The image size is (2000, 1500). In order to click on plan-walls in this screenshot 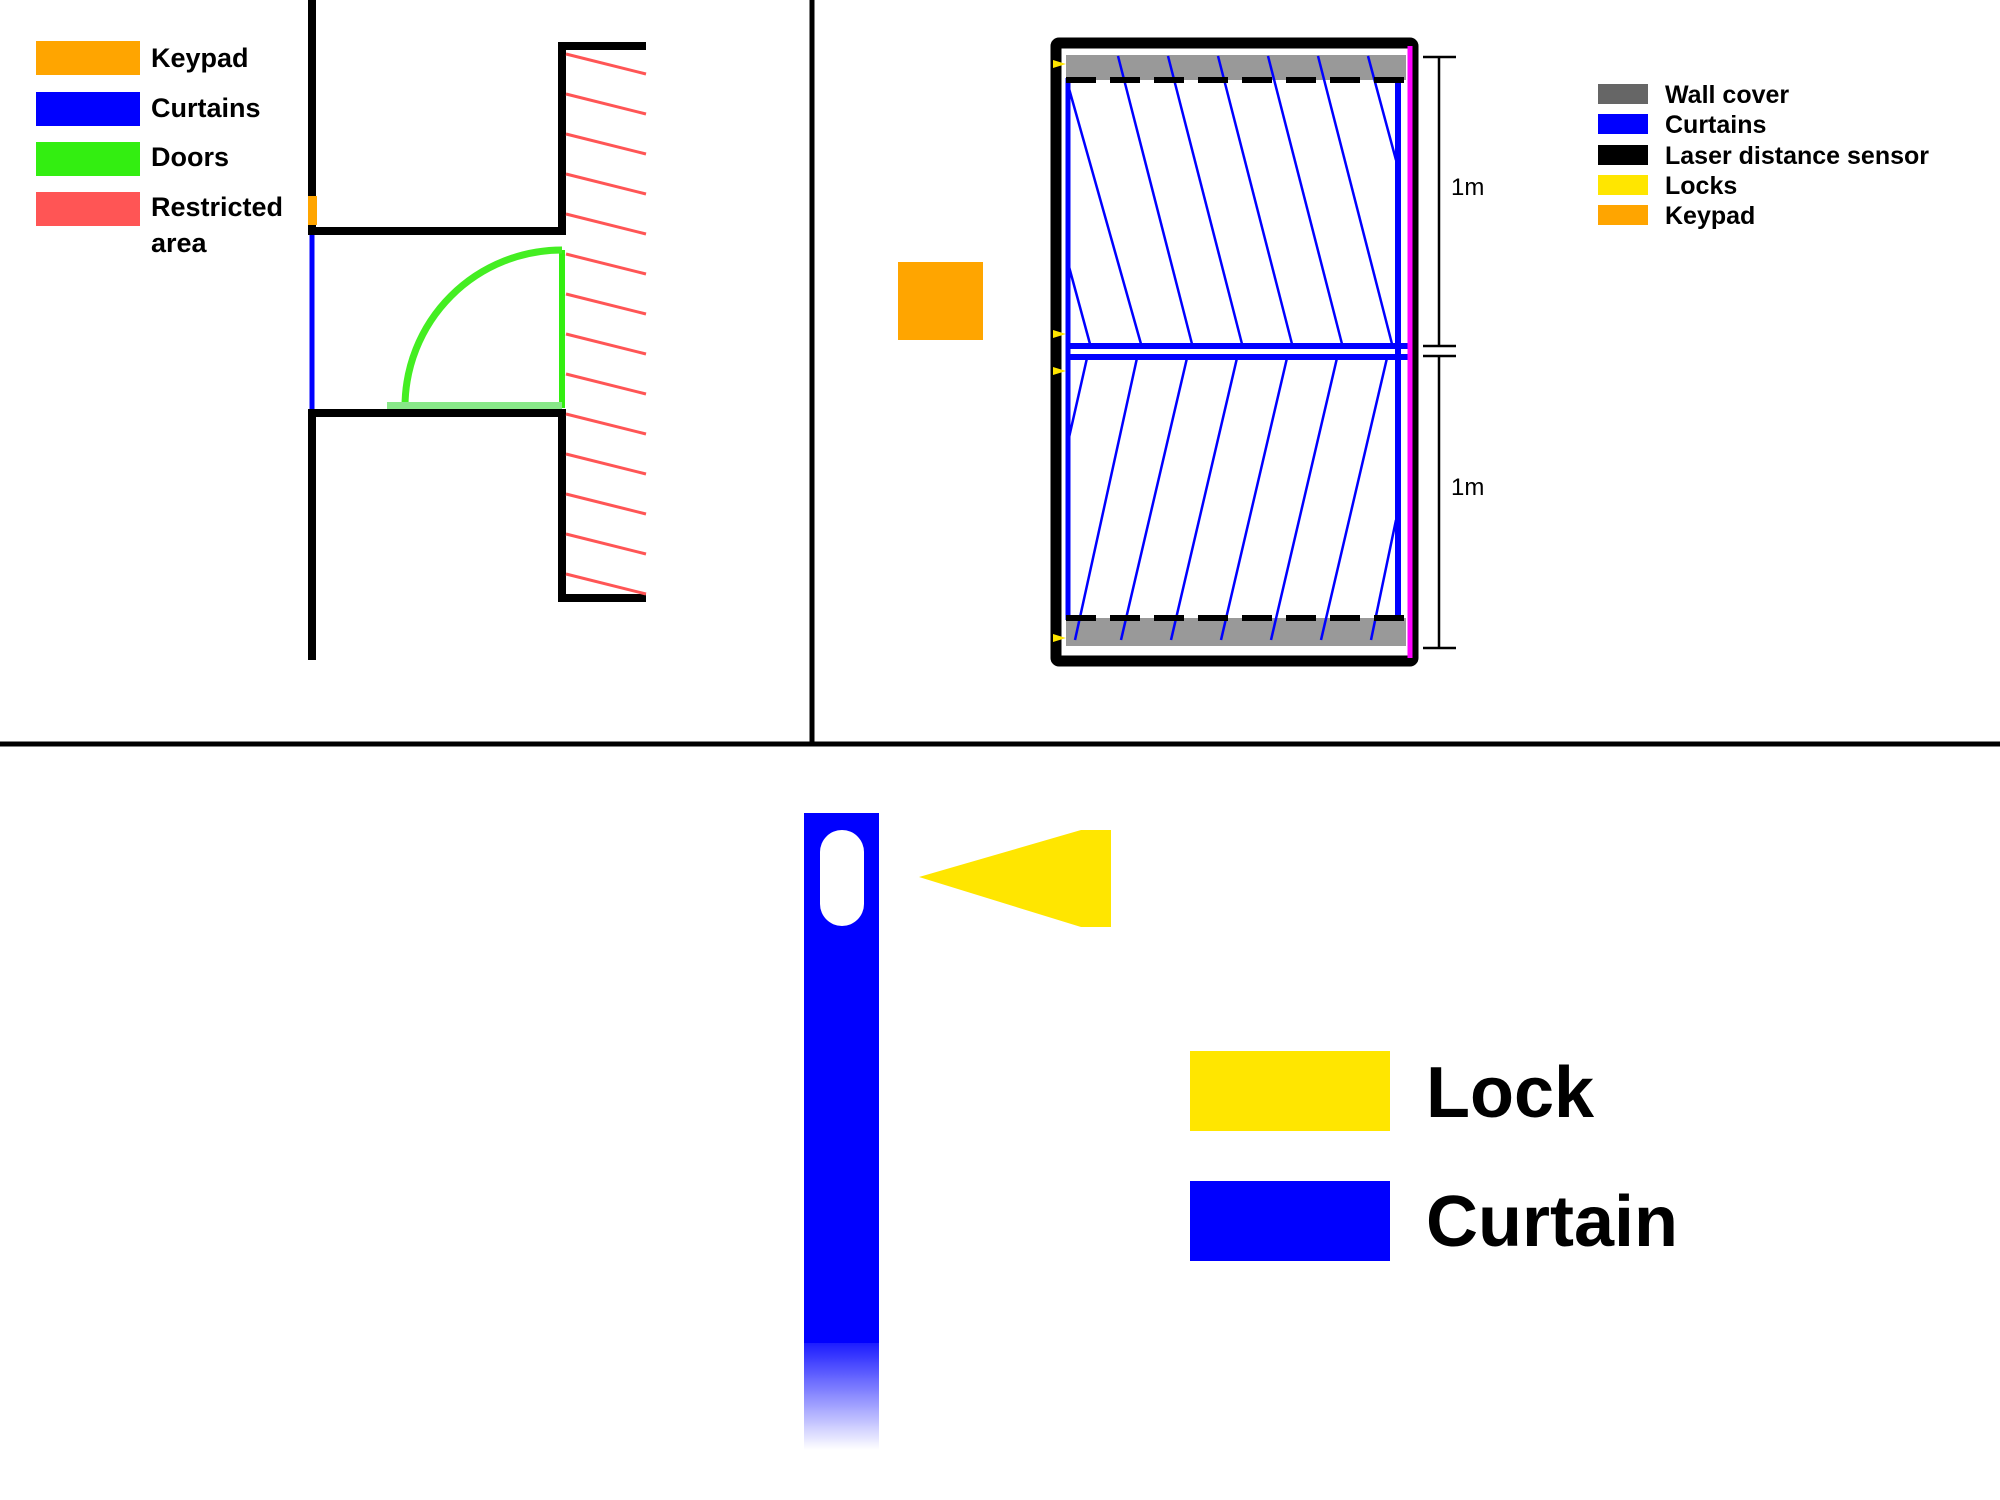, I will do `click(477, 330)`.